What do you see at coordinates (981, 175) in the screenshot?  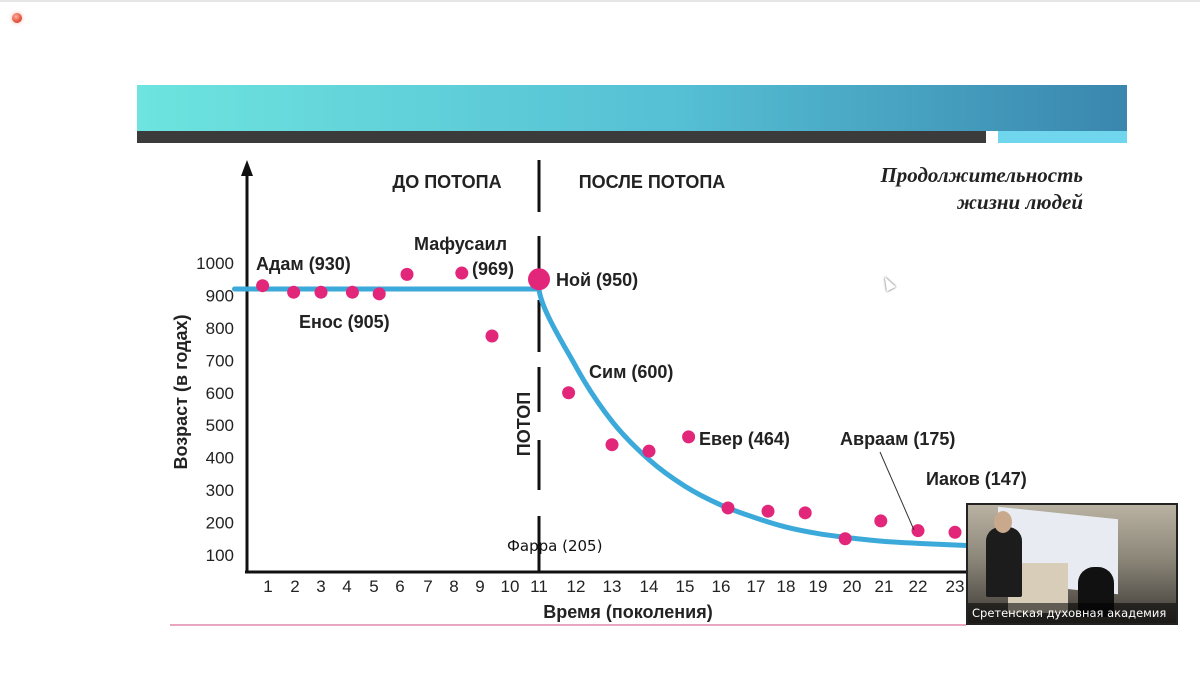 I see `chart-title-line1: Продолжительность` at bounding box center [981, 175].